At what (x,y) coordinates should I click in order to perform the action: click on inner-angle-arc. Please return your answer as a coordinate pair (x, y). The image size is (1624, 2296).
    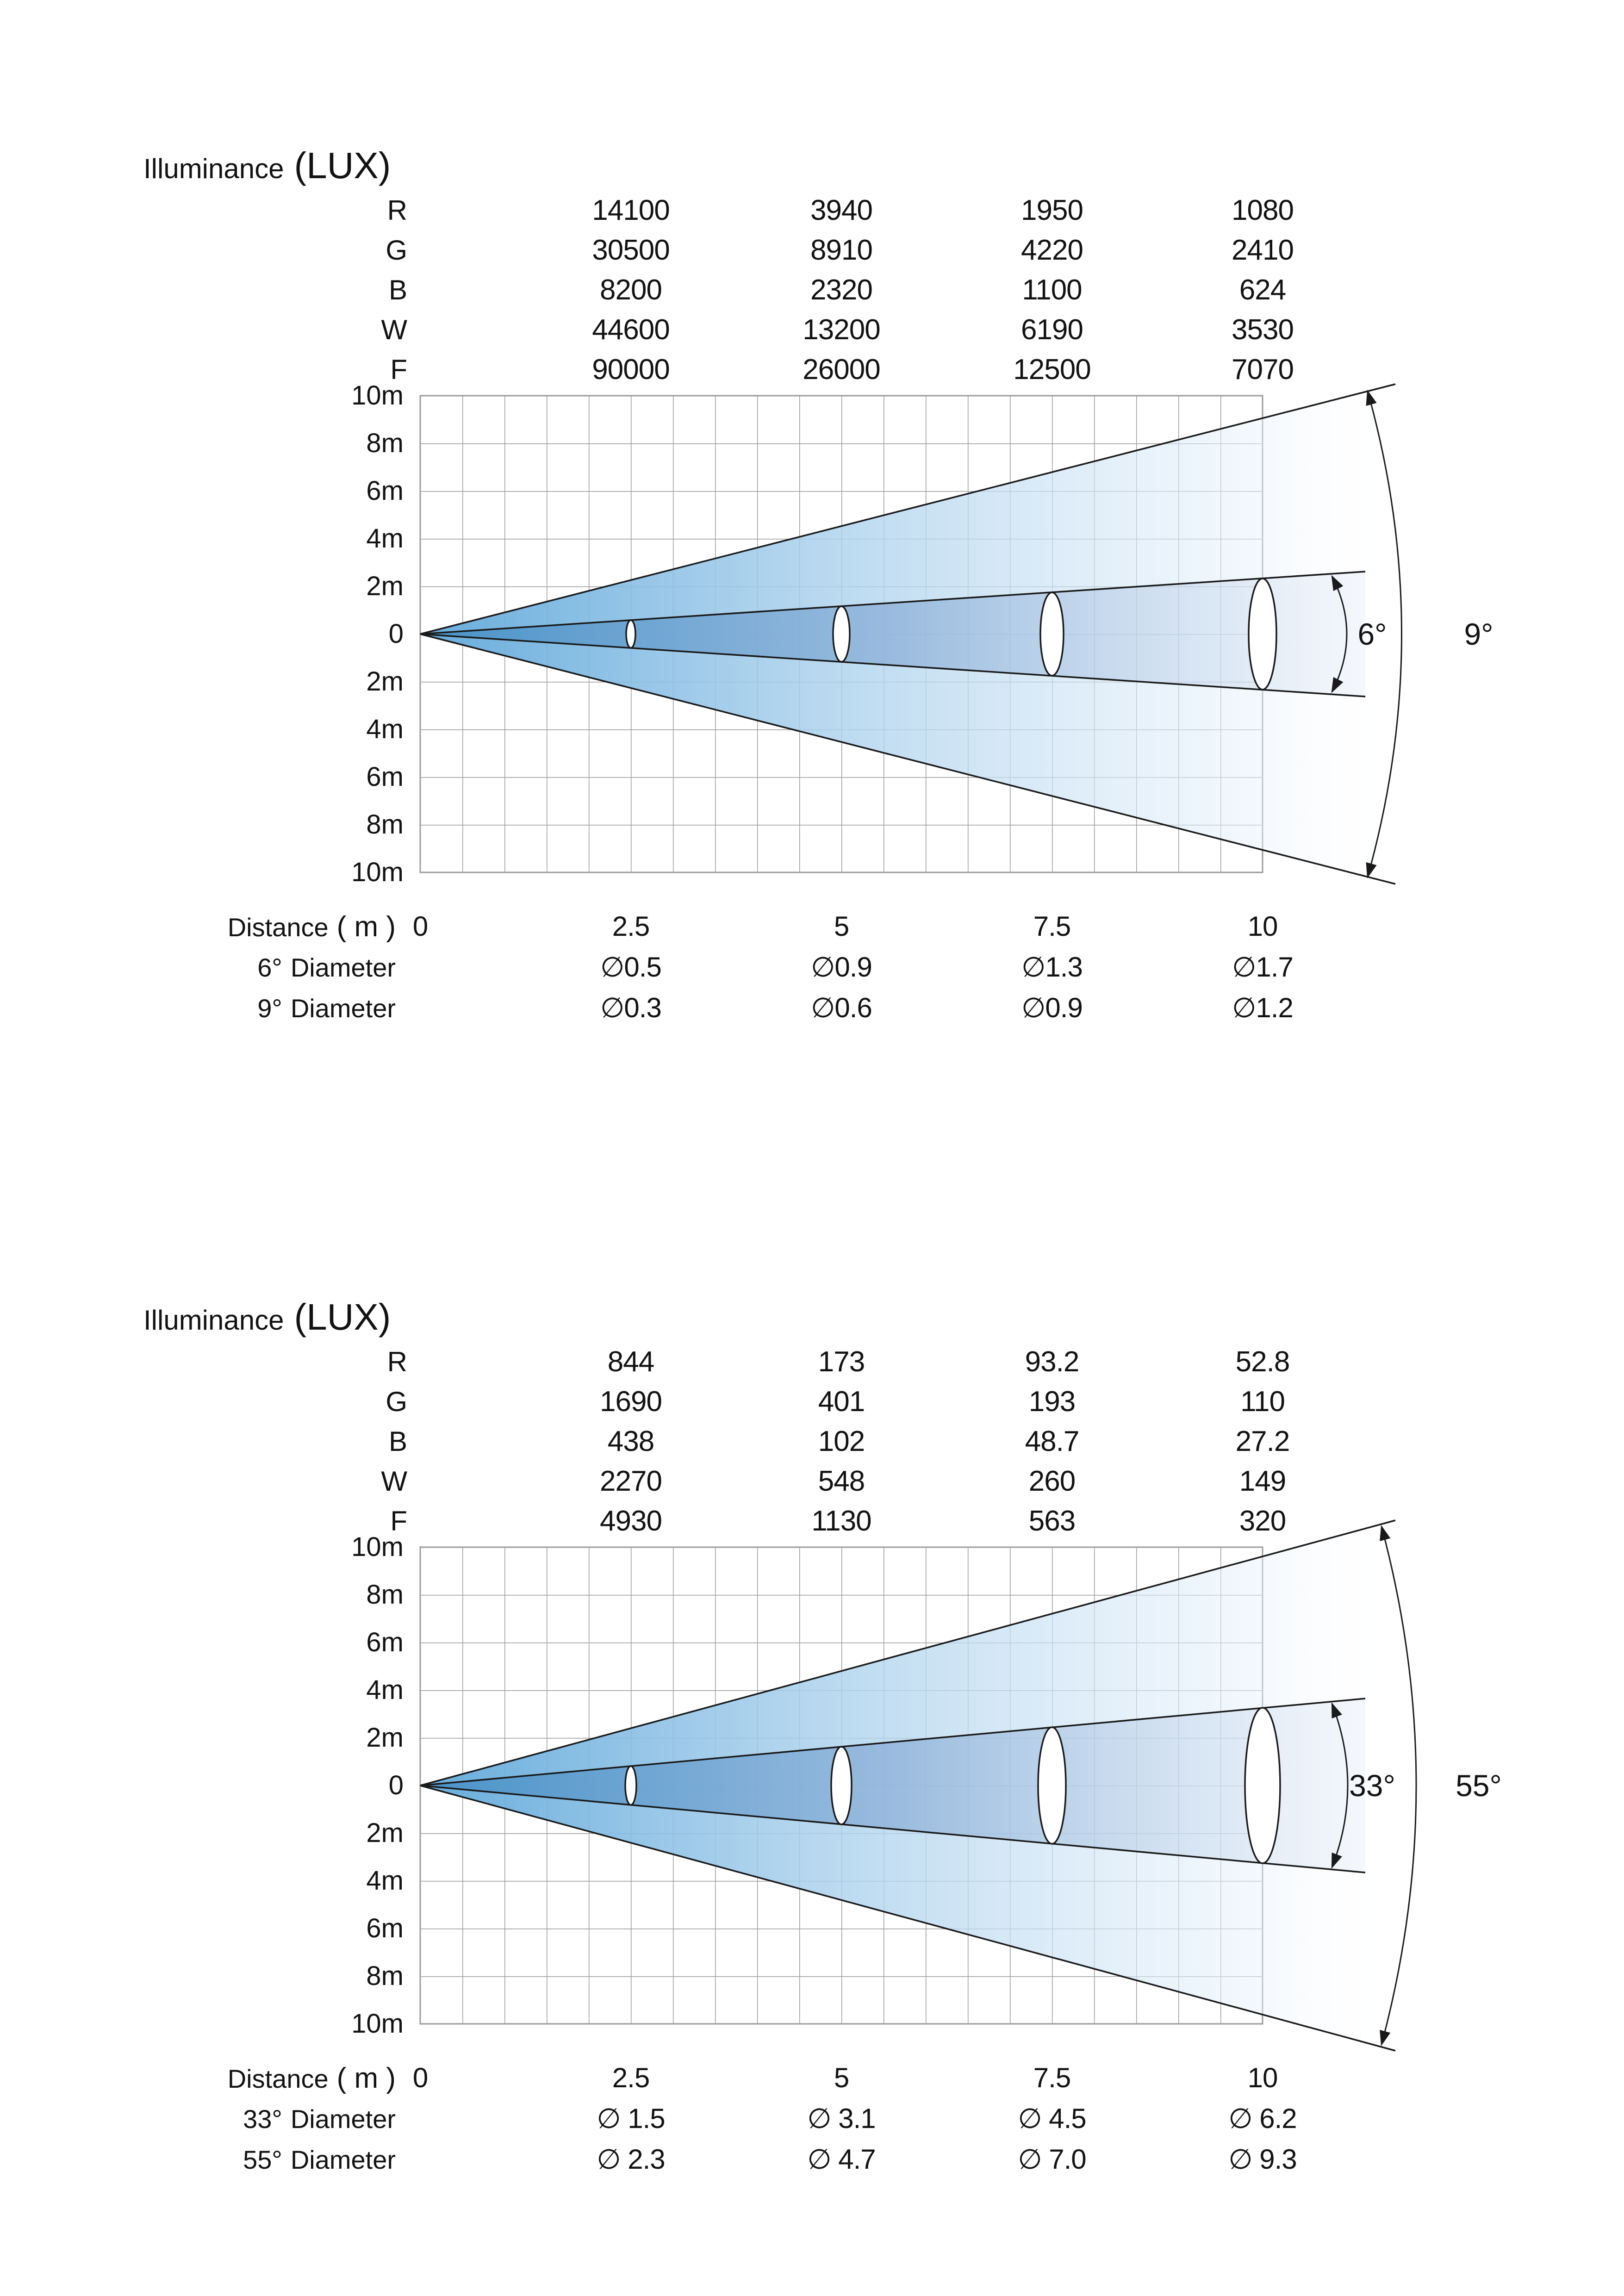
    Looking at the image, I should click on (1339, 634).